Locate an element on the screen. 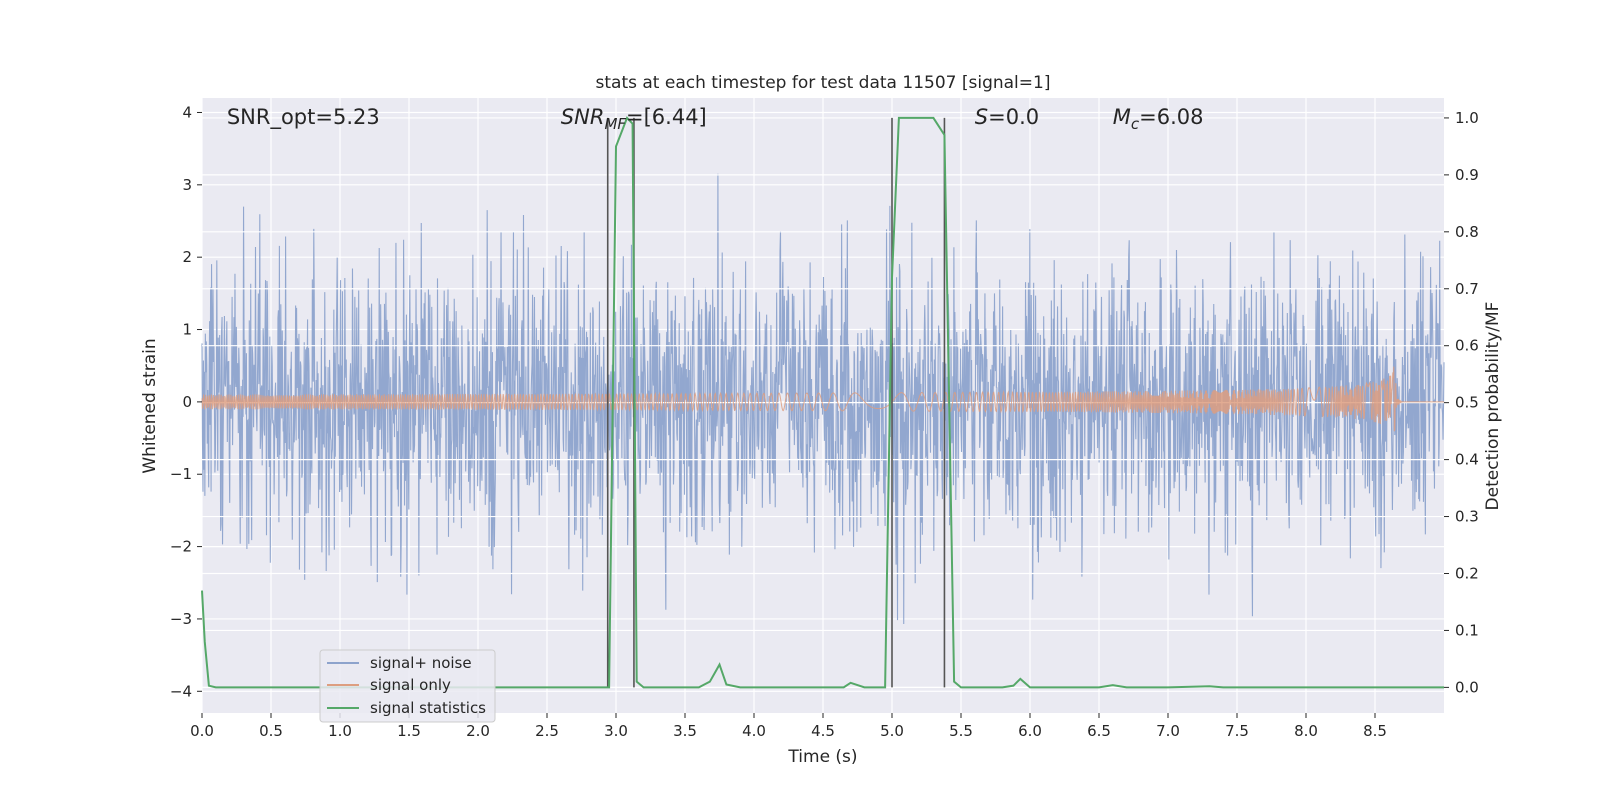 This screenshot has height=804, width=1600. y-tick-label-8: 4 is located at coordinates (187, 112).